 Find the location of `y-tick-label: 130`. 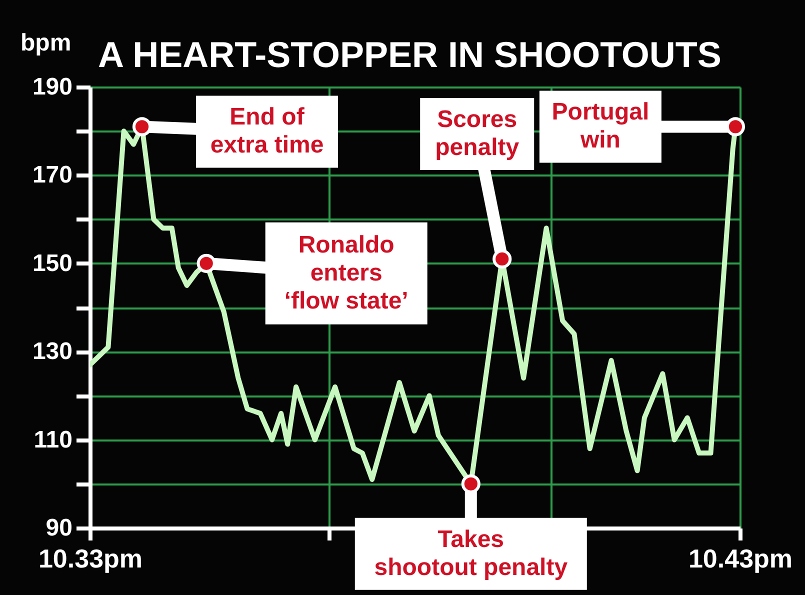

y-tick-label: 130 is located at coordinates (52, 352).